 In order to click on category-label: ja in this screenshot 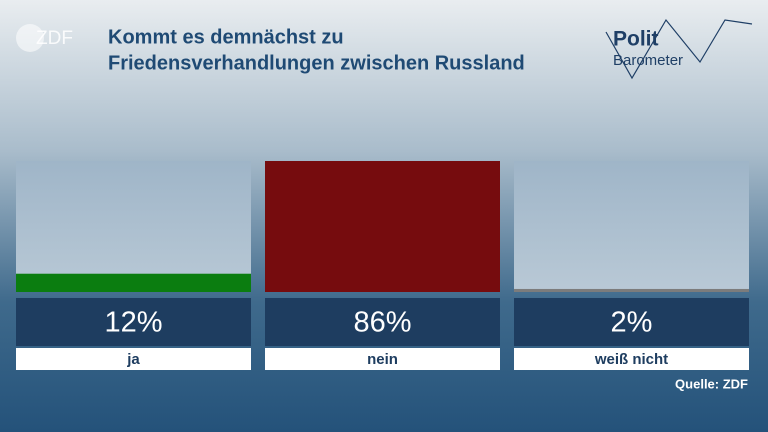, I will do `click(133, 359)`.